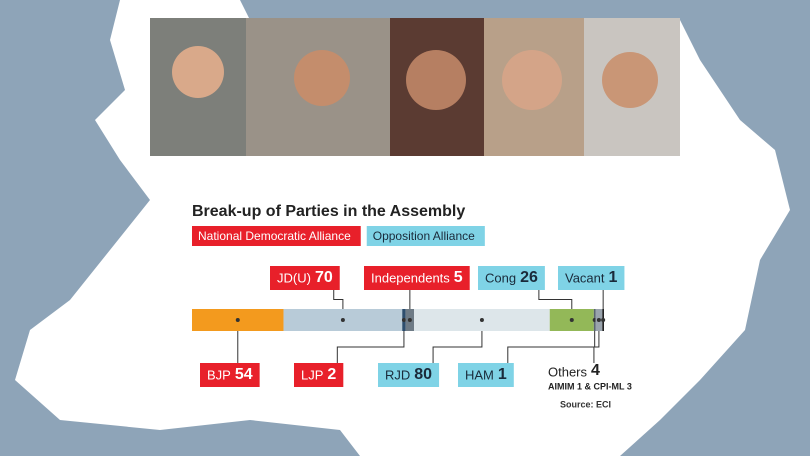 This screenshot has height=456, width=810. Describe the element at coordinates (590, 386) in the screenshot. I see `segment-note: AIMIM 1 & CPI-ML 3` at that location.